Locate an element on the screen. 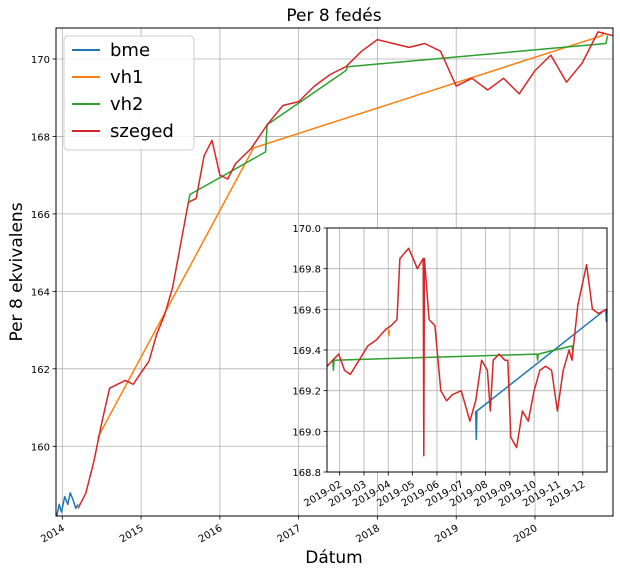 The width and height of the screenshot is (620, 574). main-x-tick-label: 2014 is located at coordinates (53, 534).